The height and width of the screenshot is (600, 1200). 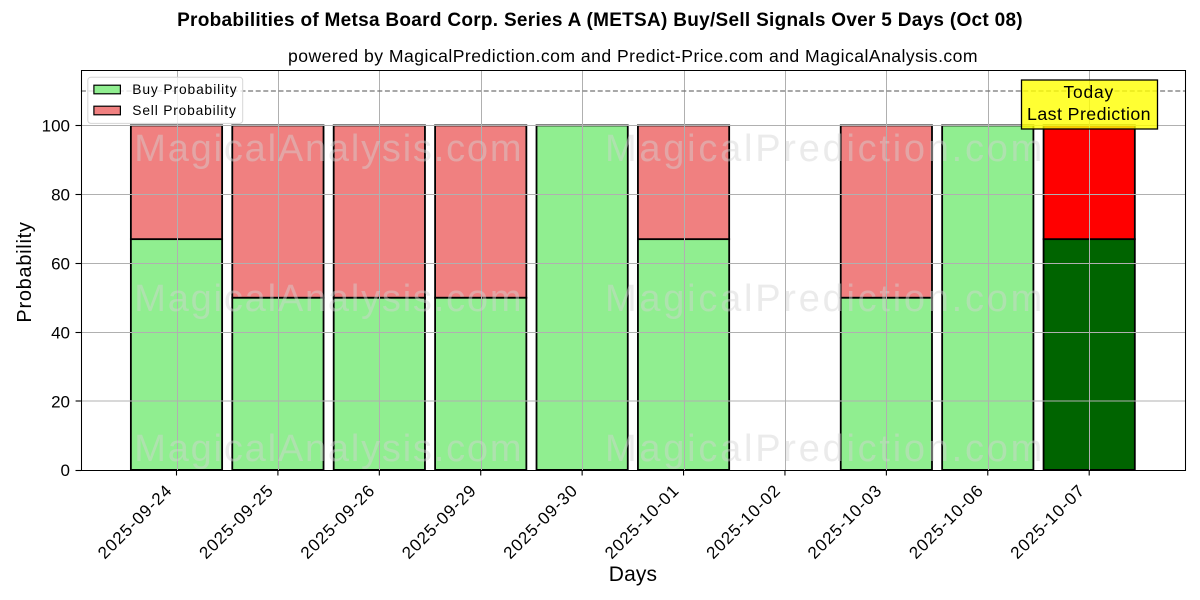 What do you see at coordinates (25, 271) in the screenshot?
I see `svg-text: Probability` at bounding box center [25, 271].